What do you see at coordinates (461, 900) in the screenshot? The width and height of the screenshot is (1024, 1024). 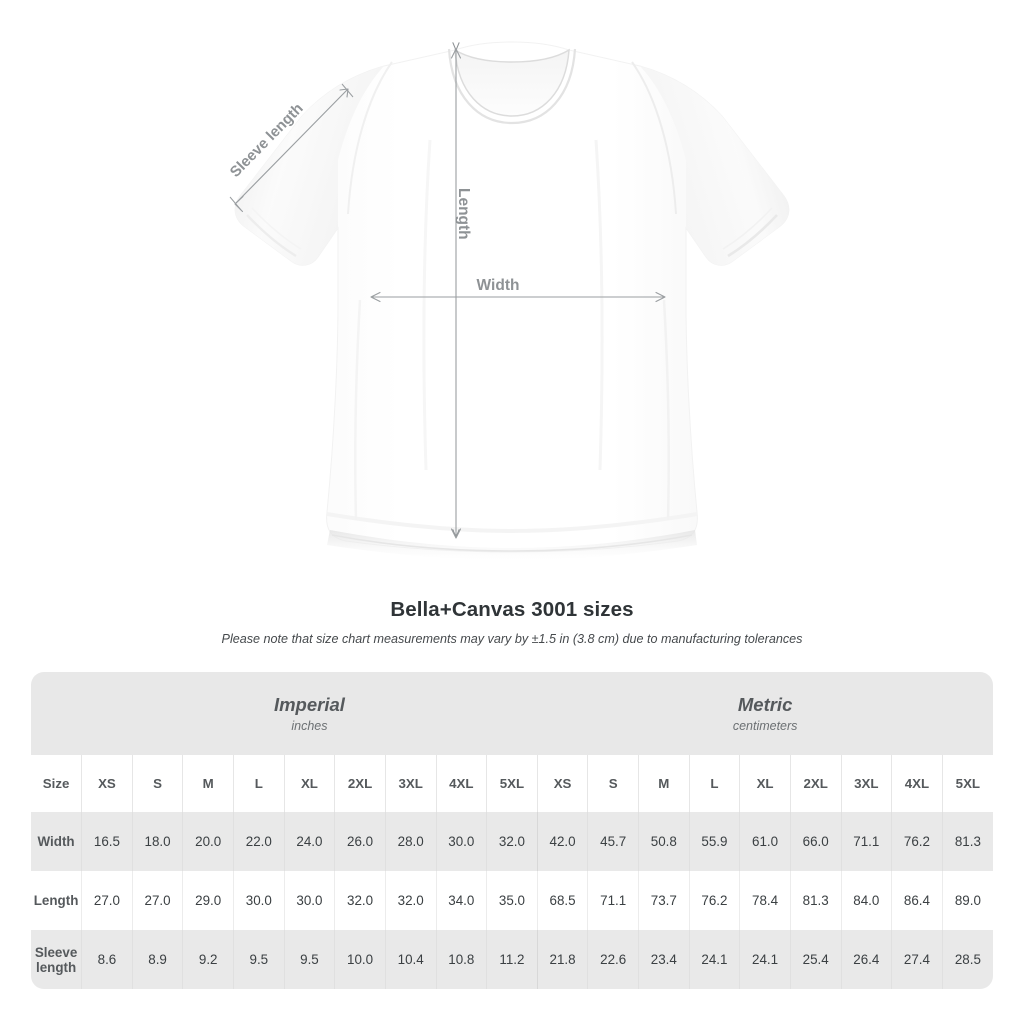 I see `cell-length-imperial-4xl: 34.0` at bounding box center [461, 900].